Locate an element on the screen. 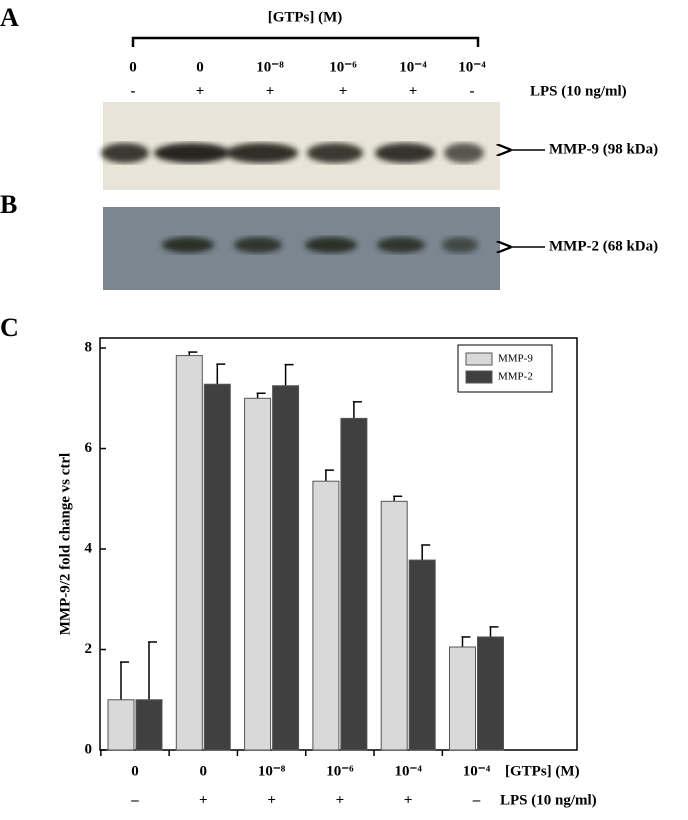  legend-label: MMP-2 is located at coordinates (515, 377).